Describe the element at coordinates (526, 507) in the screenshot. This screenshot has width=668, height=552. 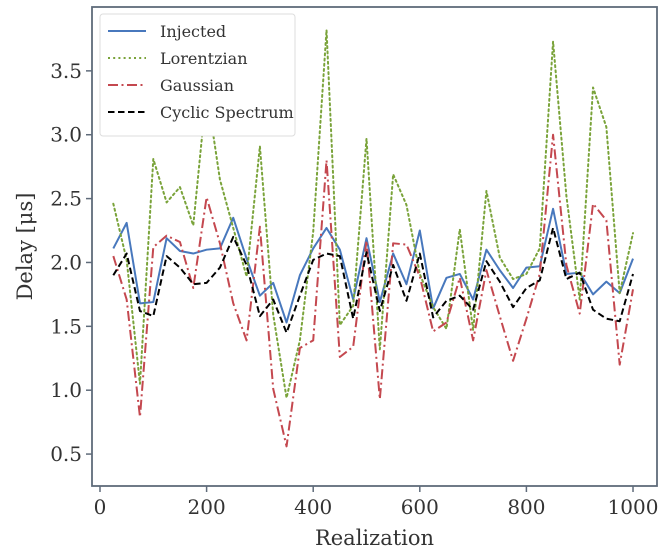
I see `x-tick-label: 800` at that location.